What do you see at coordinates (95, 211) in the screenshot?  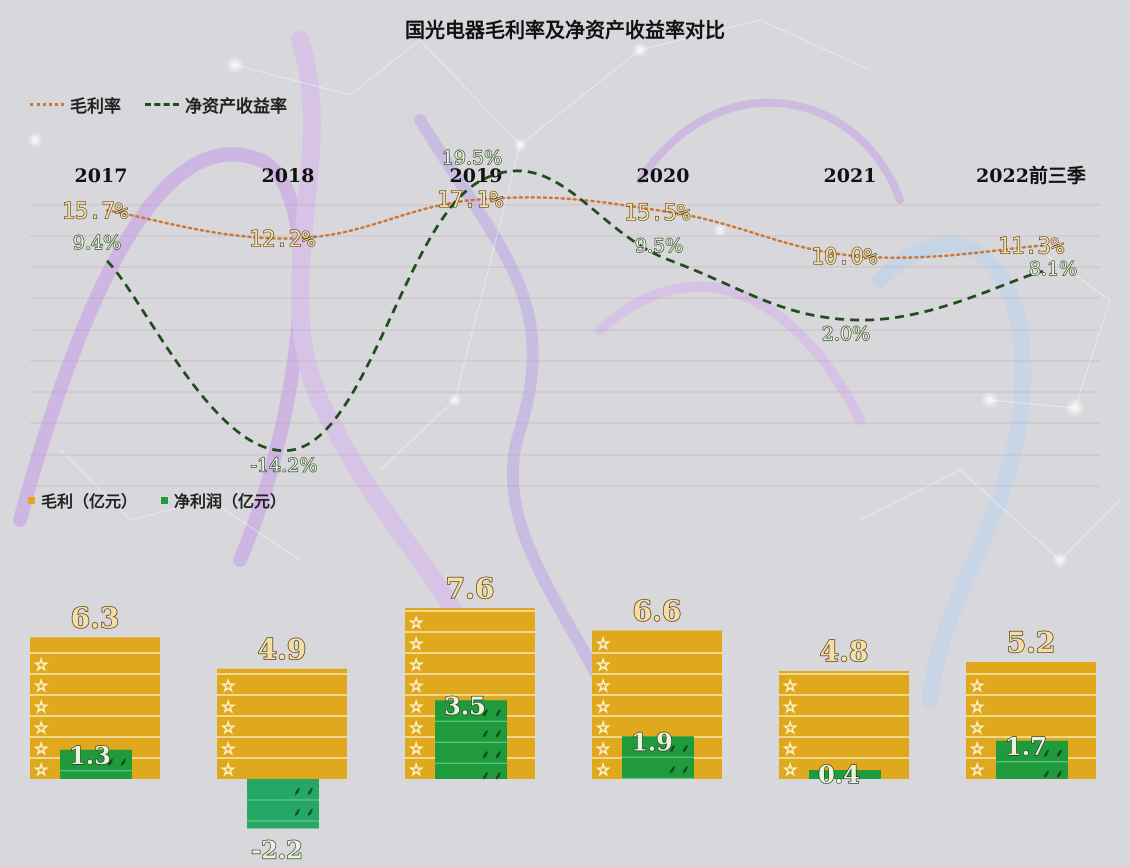 I see `data-label-gross-margin: 15.7%` at bounding box center [95, 211].